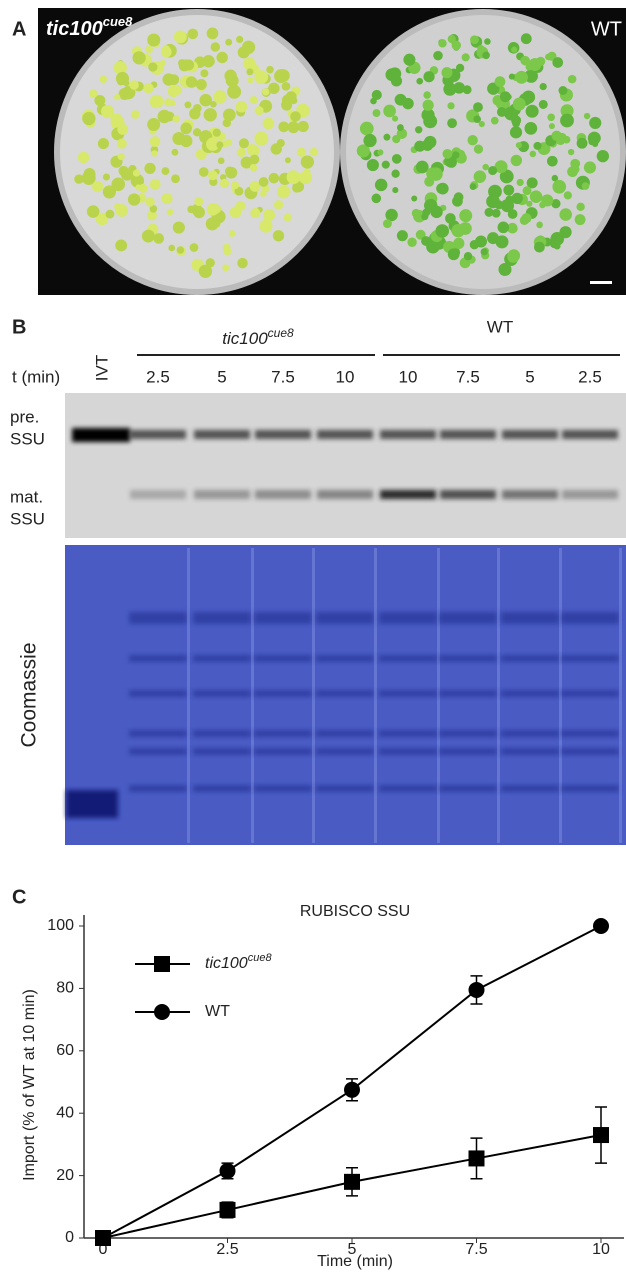  Describe the element at coordinates (27, 518) in the screenshot. I see `band-label: SSU` at that location.